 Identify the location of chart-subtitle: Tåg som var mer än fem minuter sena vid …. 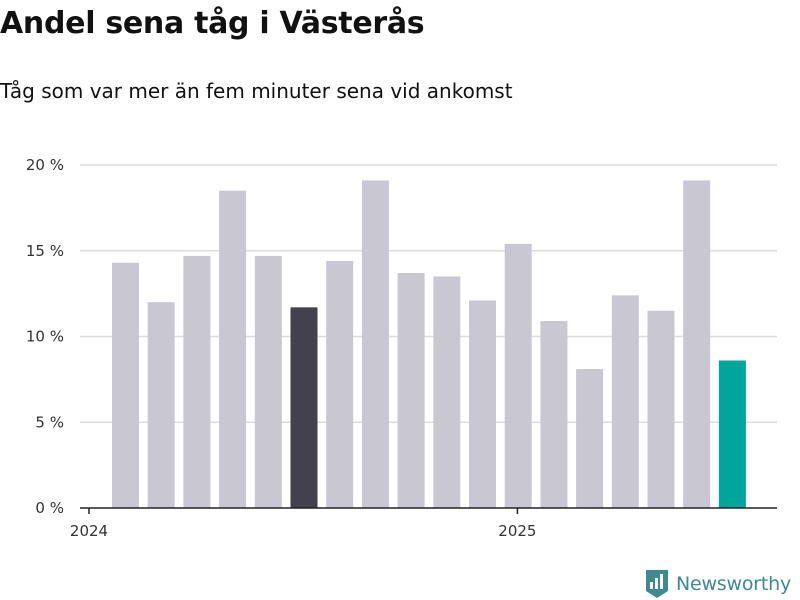
(256, 91).